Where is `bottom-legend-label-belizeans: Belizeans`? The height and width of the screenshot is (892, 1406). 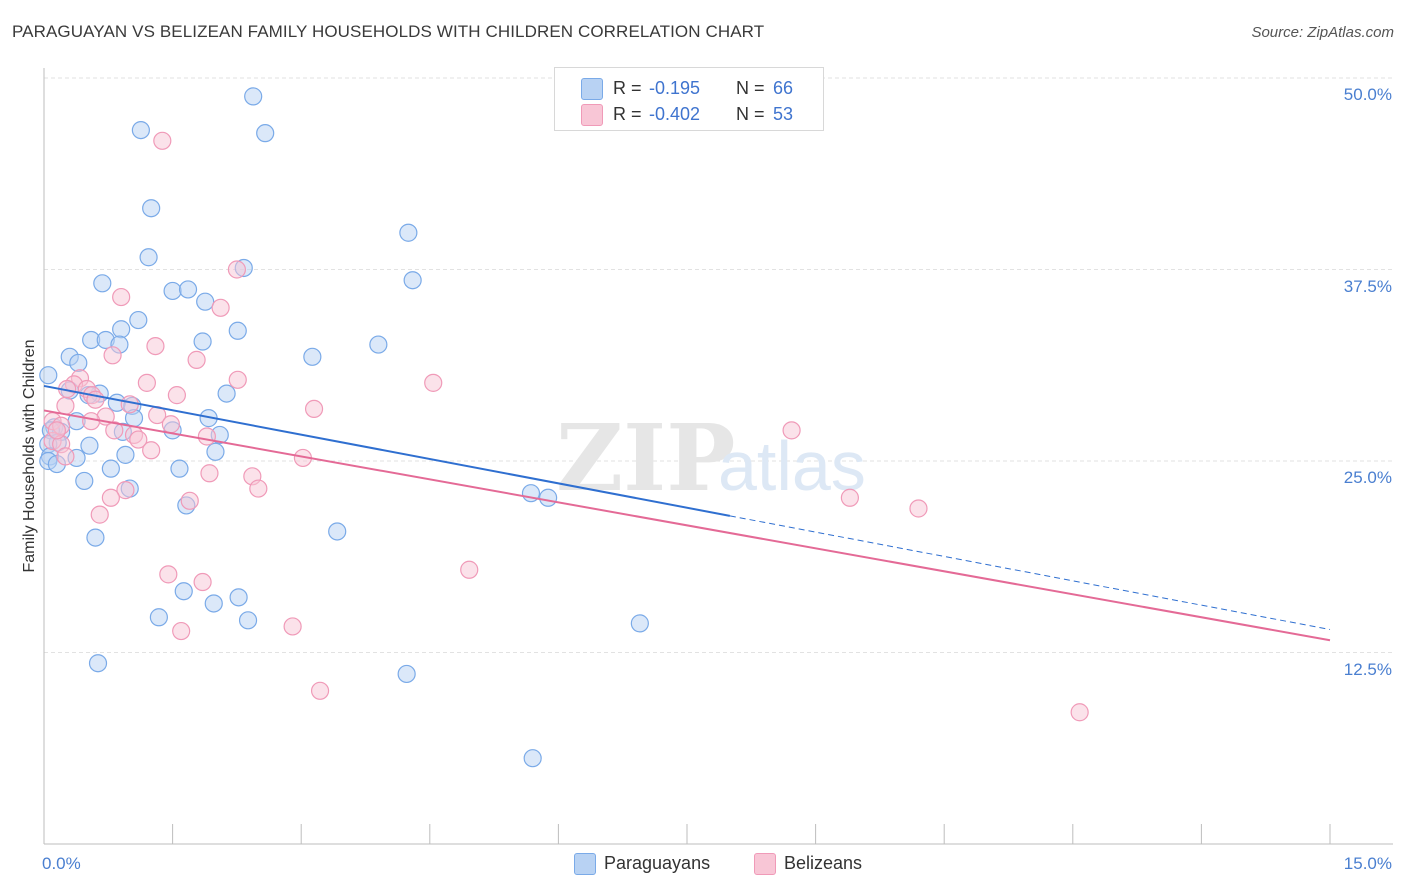 bottom-legend-label-belizeans: Belizeans is located at coordinates (823, 863).